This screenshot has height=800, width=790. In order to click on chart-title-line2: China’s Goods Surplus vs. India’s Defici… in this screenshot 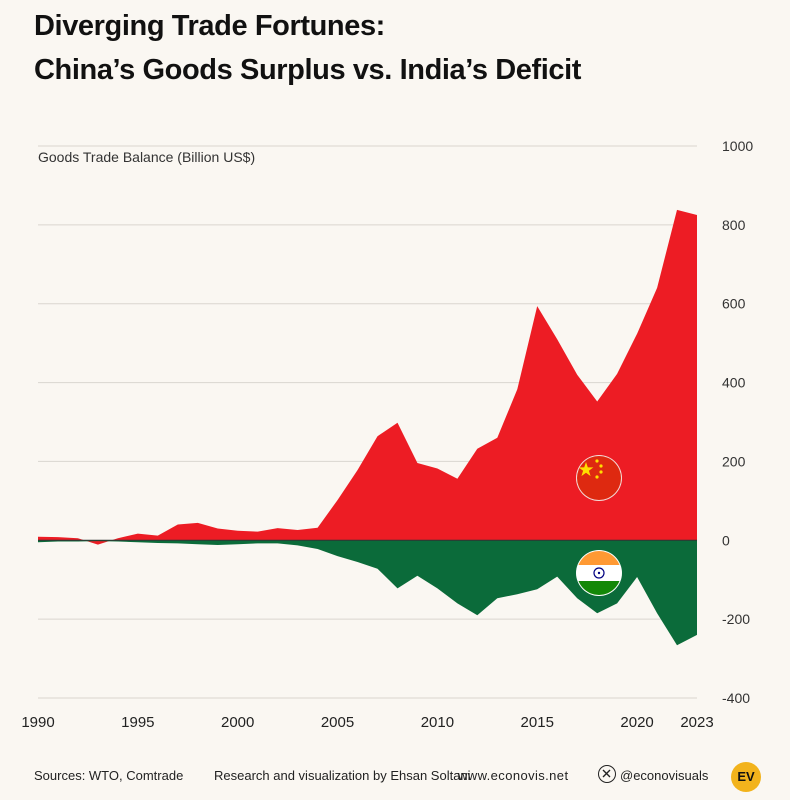, I will do `click(308, 70)`.